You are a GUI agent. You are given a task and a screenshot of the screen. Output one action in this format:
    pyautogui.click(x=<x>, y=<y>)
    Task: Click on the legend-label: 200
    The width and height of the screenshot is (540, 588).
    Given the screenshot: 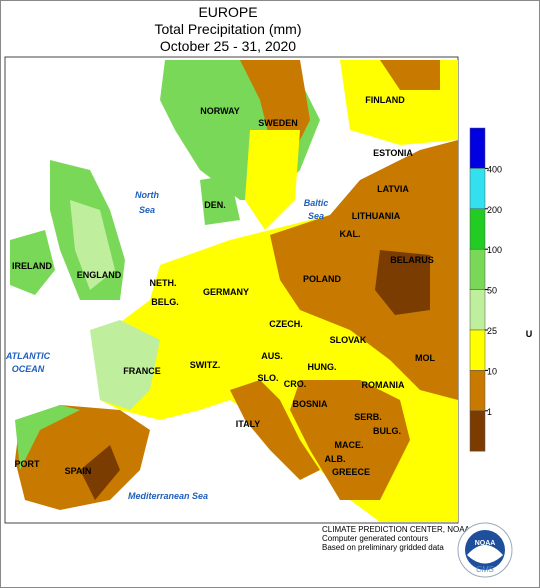 What is the action you would take?
    pyautogui.click(x=494, y=210)
    